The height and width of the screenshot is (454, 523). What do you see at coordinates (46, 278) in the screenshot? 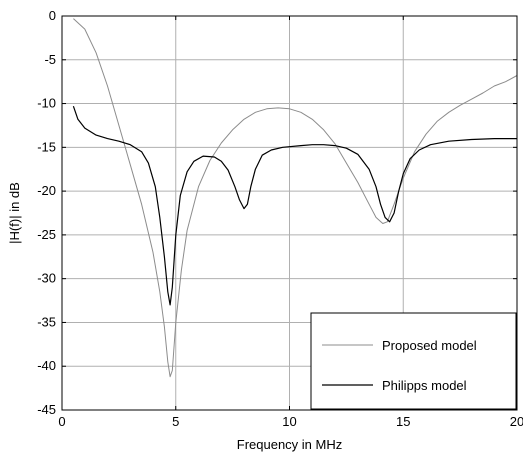
I see `y-tick-label: -30` at bounding box center [46, 278].